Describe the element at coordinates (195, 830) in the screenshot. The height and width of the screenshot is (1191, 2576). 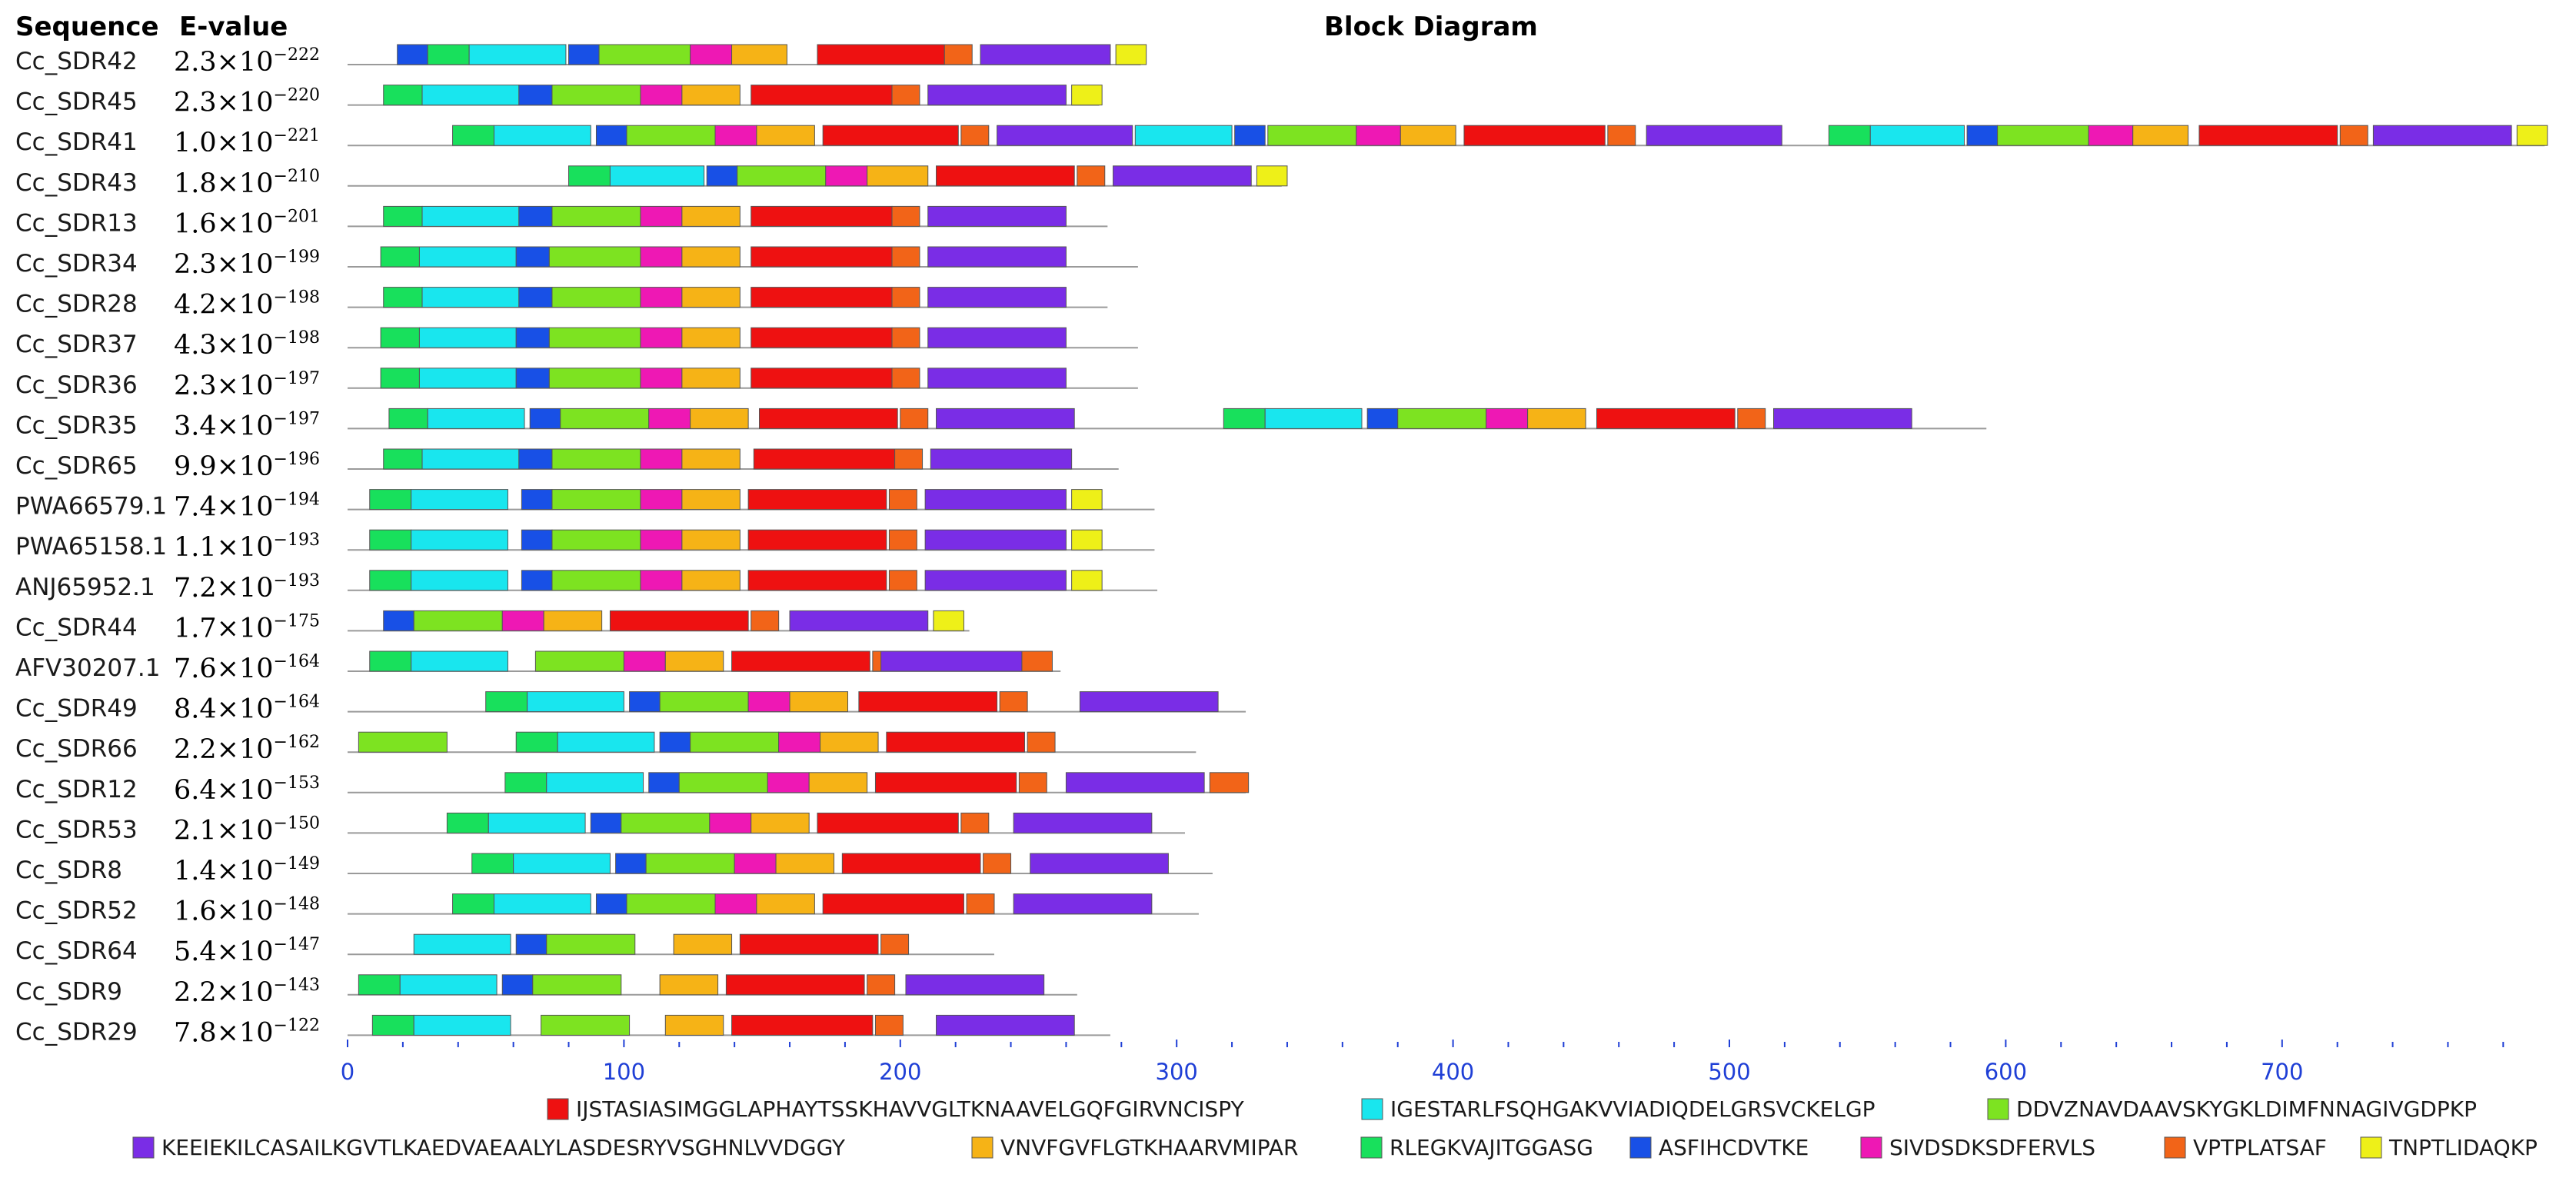
I see `evalue-mantissa: 2.1` at that location.